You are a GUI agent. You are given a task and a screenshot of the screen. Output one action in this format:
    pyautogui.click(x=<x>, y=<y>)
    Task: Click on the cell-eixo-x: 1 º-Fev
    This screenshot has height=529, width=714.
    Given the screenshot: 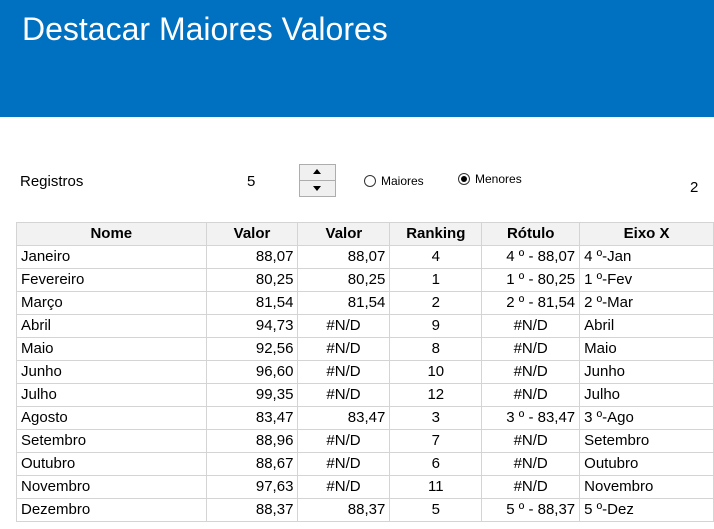 What is the action you would take?
    pyautogui.click(x=646, y=280)
    